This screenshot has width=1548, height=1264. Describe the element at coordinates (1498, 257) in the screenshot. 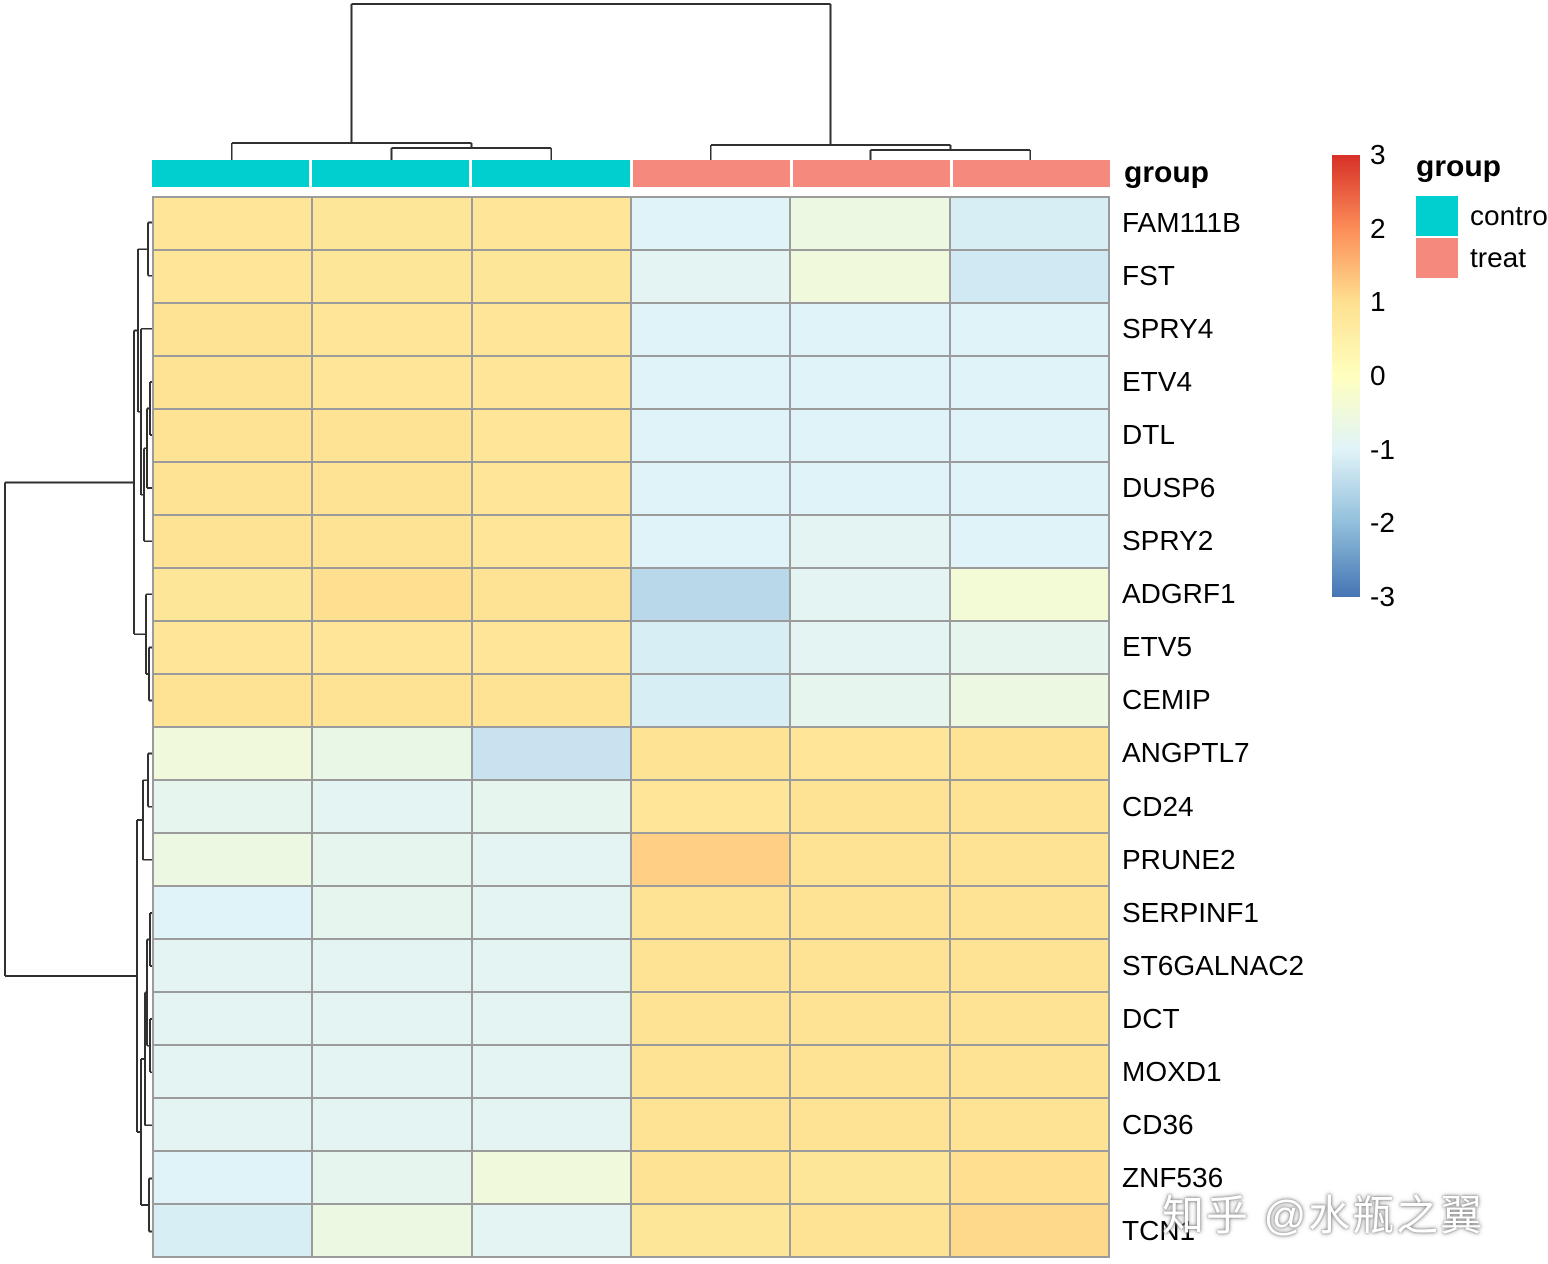

I see `legend-item-label: treat` at that location.